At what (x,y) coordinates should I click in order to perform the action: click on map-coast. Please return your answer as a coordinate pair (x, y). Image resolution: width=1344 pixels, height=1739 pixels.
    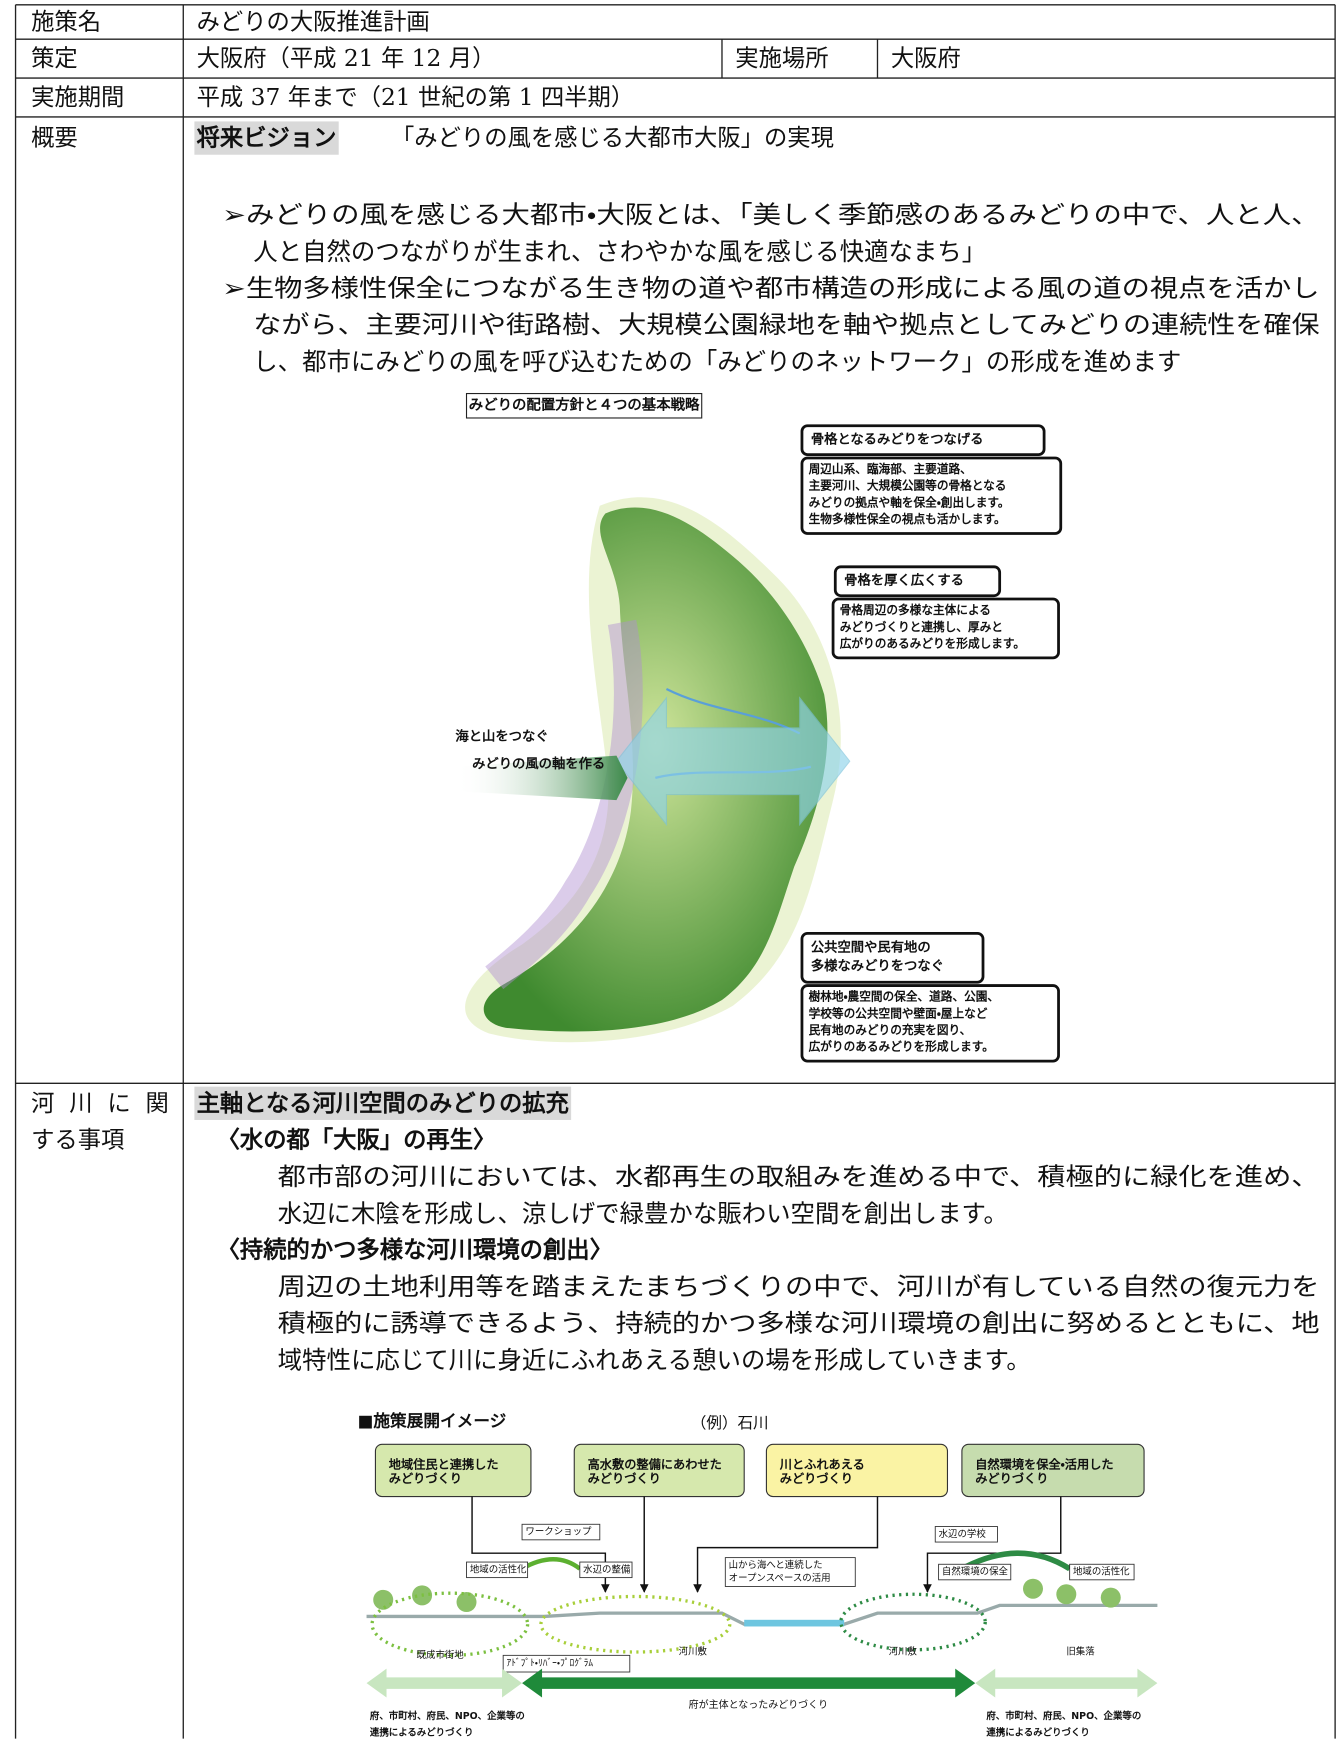
    Looking at the image, I should click on (564, 804).